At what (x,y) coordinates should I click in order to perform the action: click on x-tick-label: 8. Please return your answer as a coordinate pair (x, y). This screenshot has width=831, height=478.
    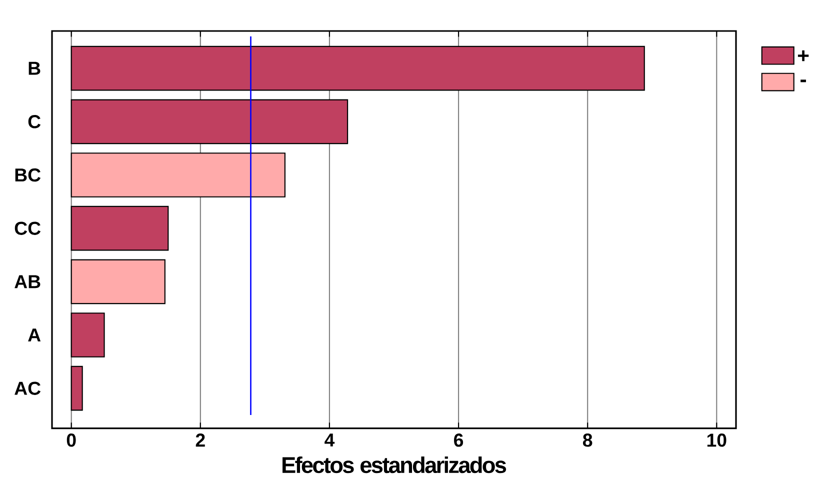
    Looking at the image, I should click on (587, 441).